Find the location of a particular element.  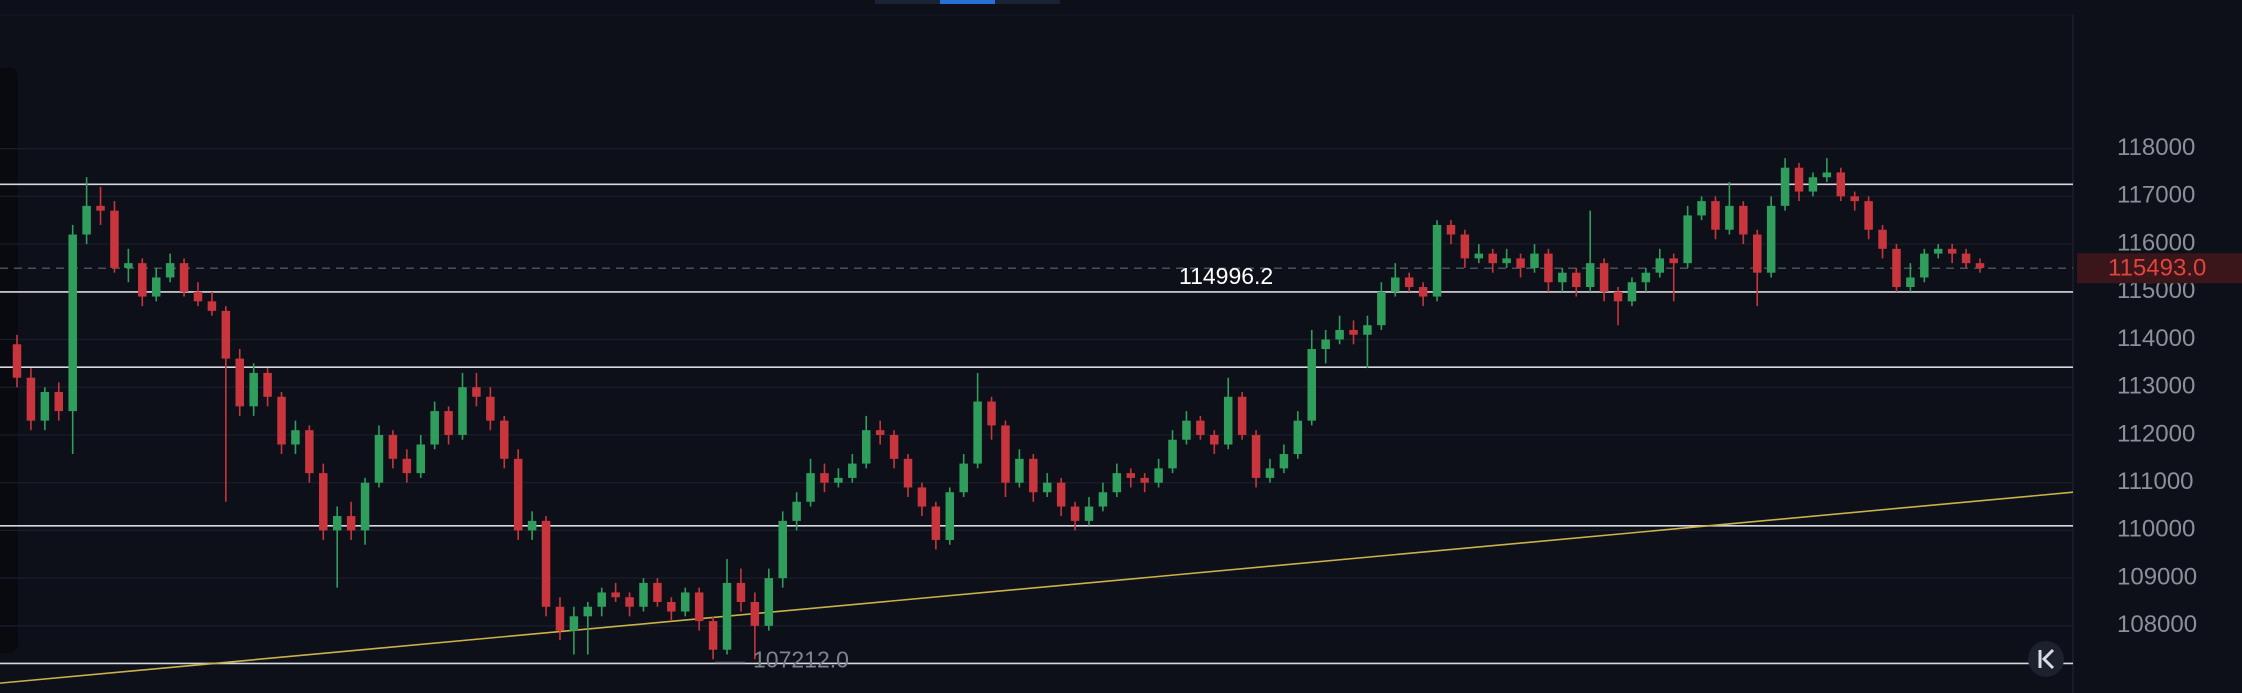

y-tick-label: 110000 is located at coordinates (2156, 529).